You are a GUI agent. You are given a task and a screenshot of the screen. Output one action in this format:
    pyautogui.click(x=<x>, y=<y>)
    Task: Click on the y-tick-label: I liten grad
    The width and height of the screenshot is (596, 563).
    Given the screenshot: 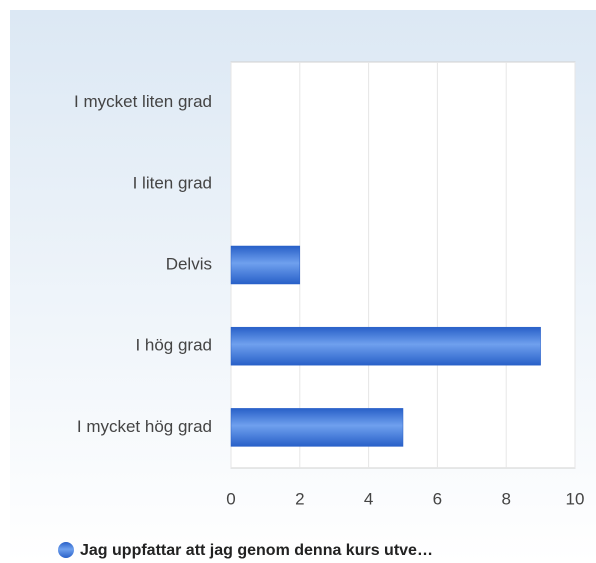 What is the action you would take?
    pyautogui.click(x=172, y=182)
    